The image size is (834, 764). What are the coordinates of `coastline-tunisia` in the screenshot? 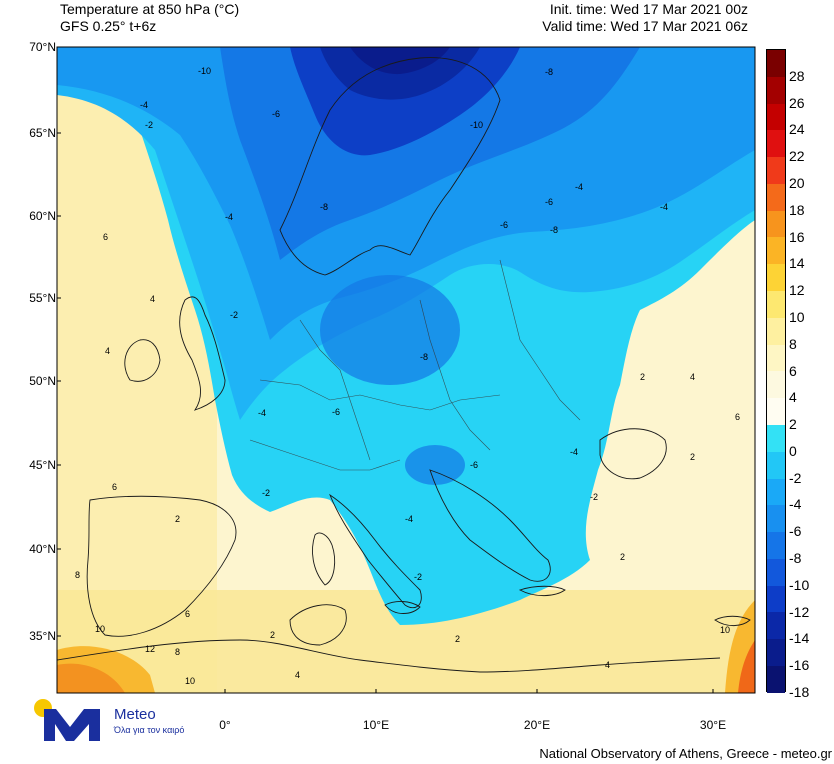 It's located at (318, 625).